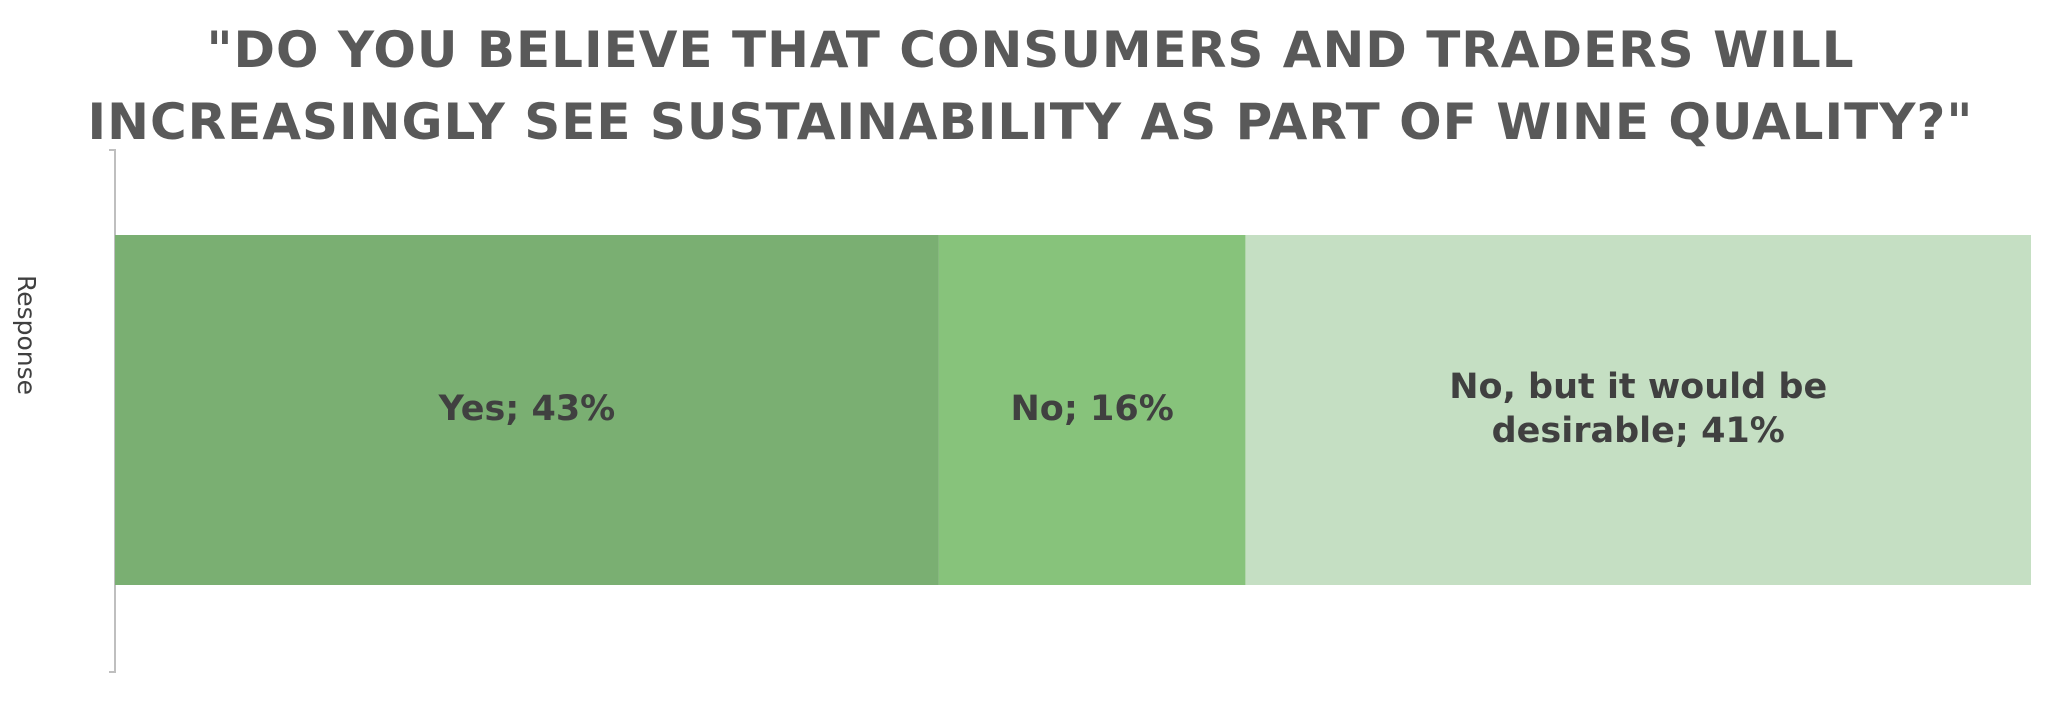 Image resolution: width=2061 pixels, height=710 pixels. I want to click on data-label-3-line-2: desirable; 41%, so click(1638, 431).